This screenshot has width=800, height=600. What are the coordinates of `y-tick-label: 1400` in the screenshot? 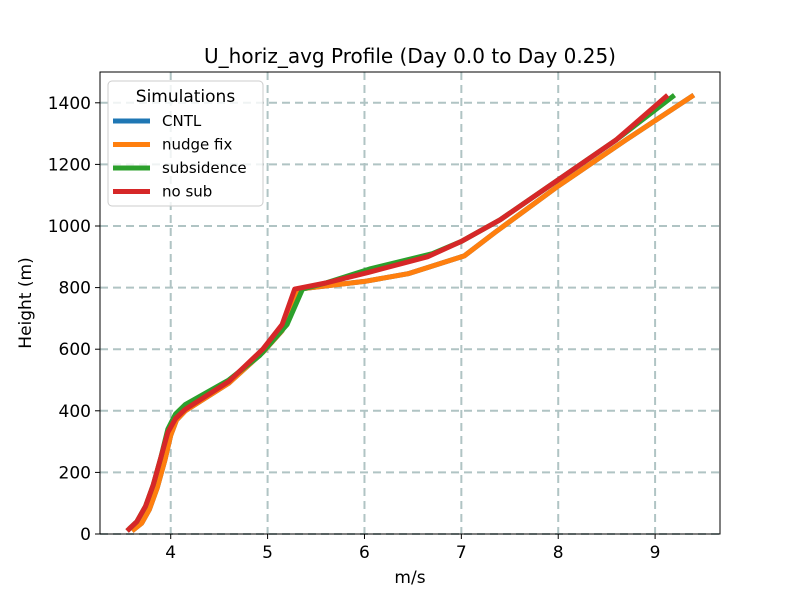 It's located at (69, 104).